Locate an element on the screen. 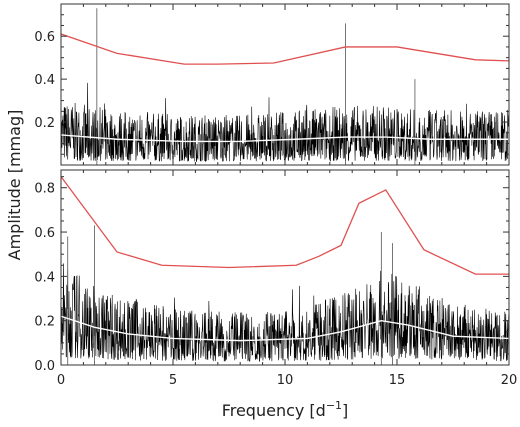 The height and width of the screenshot is (427, 520). y-tick-label: 0.0 is located at coordinates (44, 366).